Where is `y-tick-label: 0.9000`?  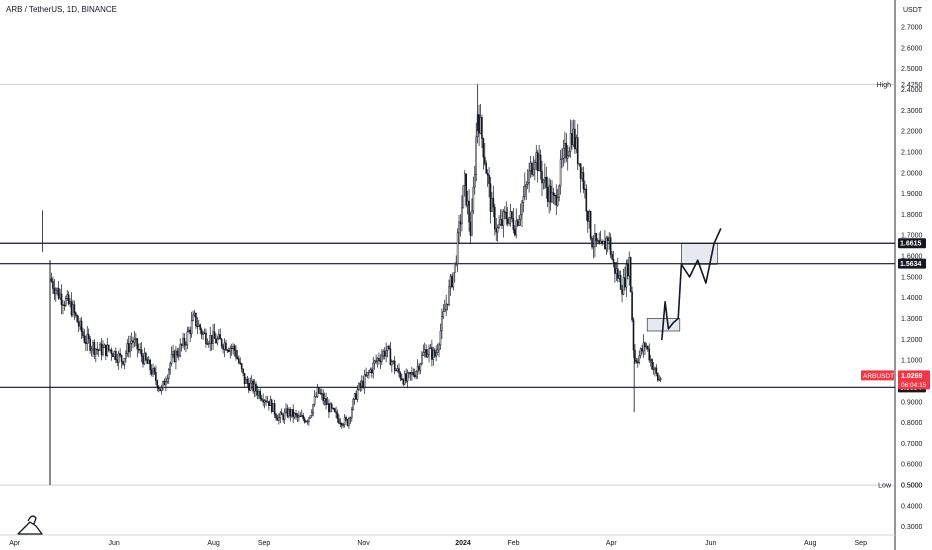
y-tick-label: 0.9000 is located at coordinates (912, 402).